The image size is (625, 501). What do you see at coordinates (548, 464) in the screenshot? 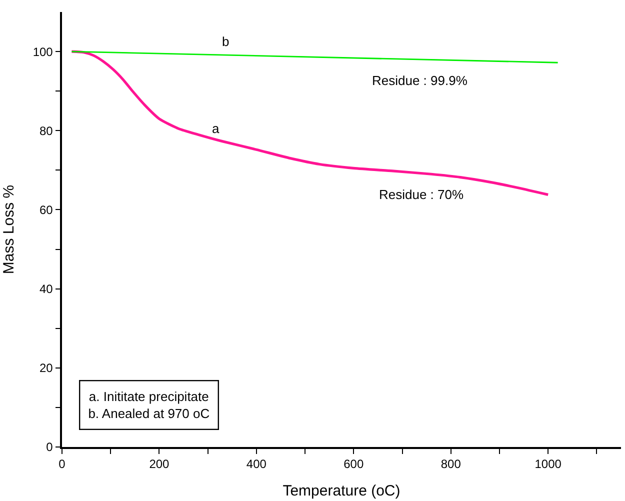
I see `x-tick-label: 1000` at bounding box center [548, 464].